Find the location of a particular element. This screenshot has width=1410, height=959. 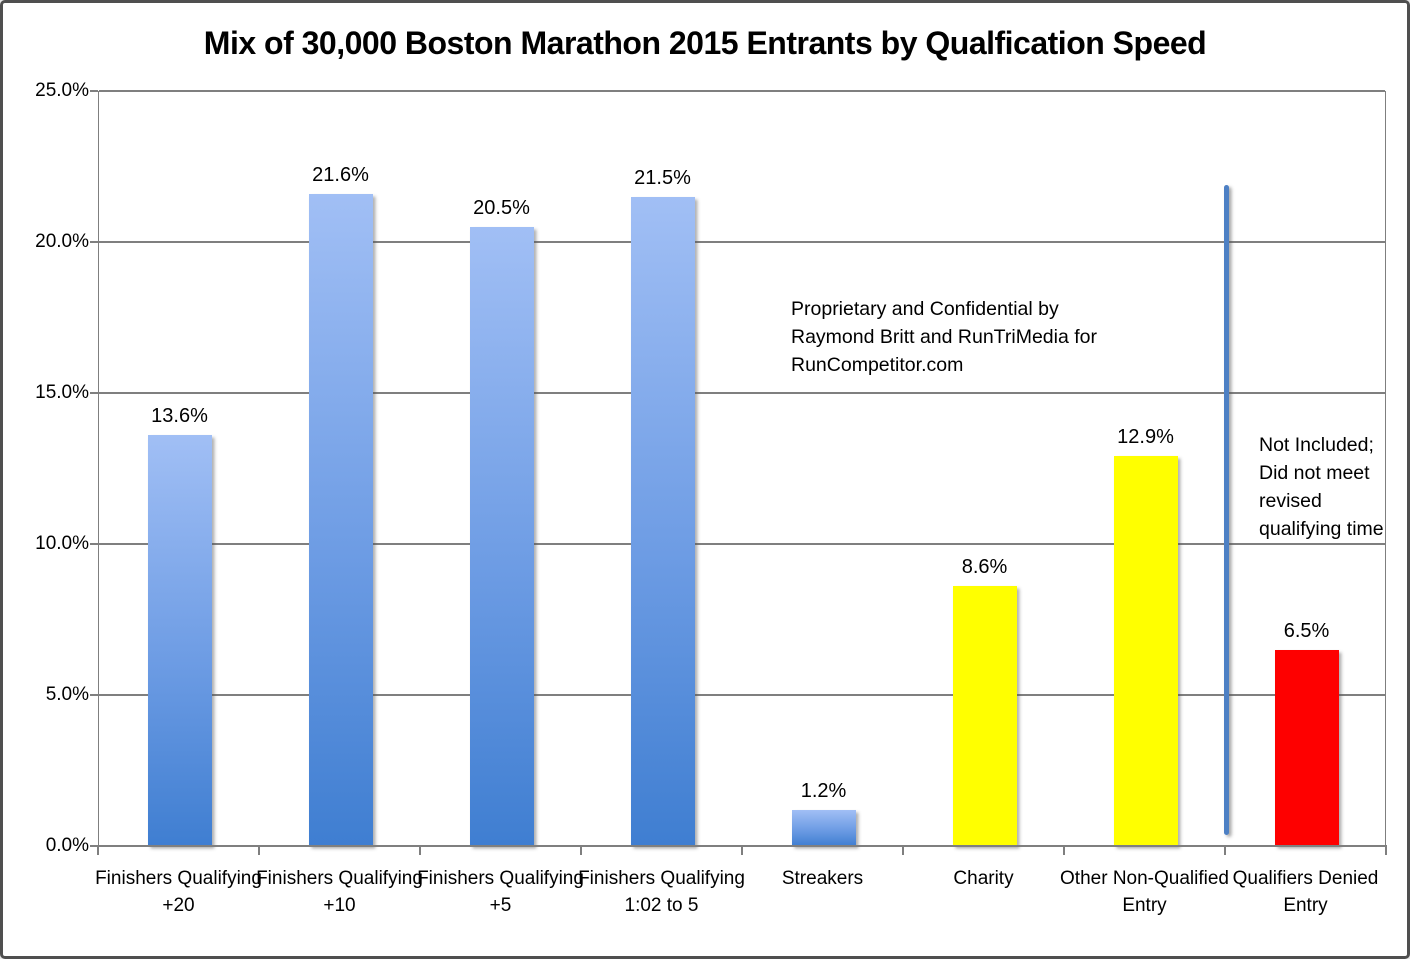

gridline-5.0% is located at coordinates (742, 695).